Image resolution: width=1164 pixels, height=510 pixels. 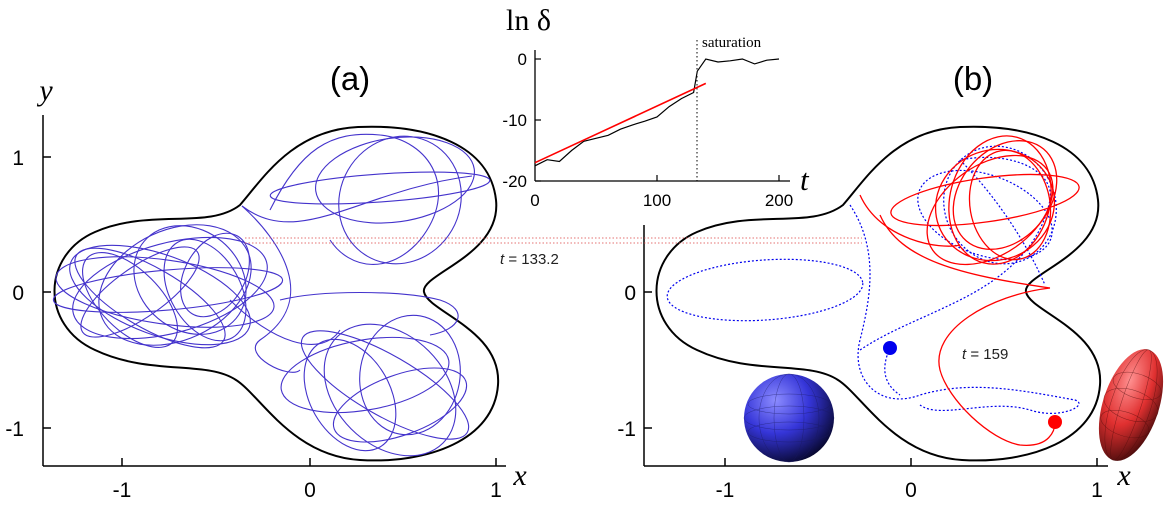 I want to click on svg-text: t = 133.2, so click(x=529, y=259).